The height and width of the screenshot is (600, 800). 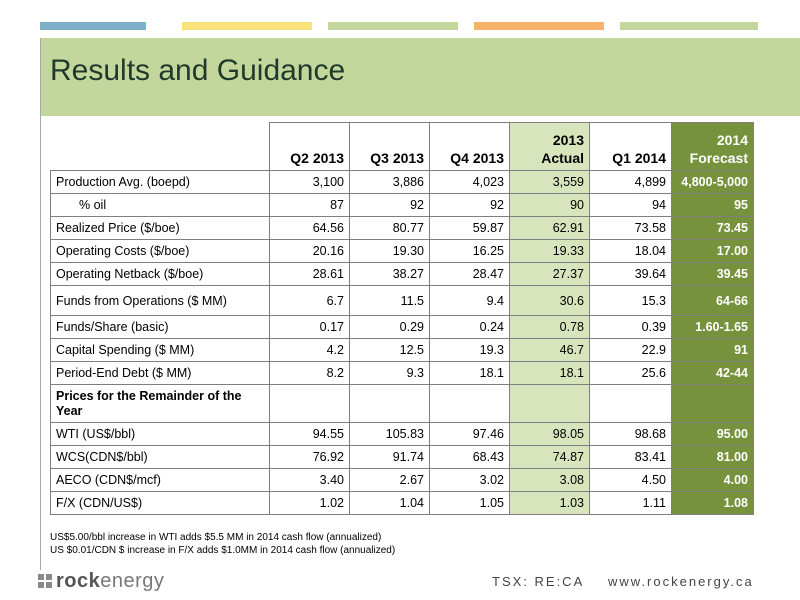 I want to click on column-header: Q2 2013, so click(x=309, y=146).